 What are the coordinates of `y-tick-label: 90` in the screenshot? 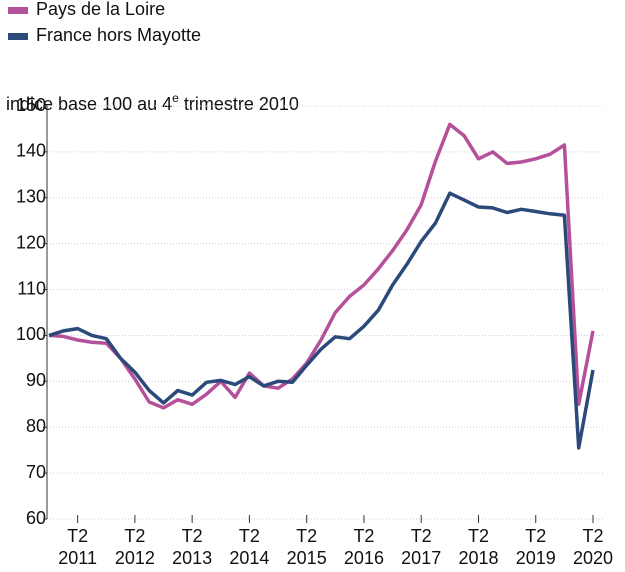 It's located at (36, 380).